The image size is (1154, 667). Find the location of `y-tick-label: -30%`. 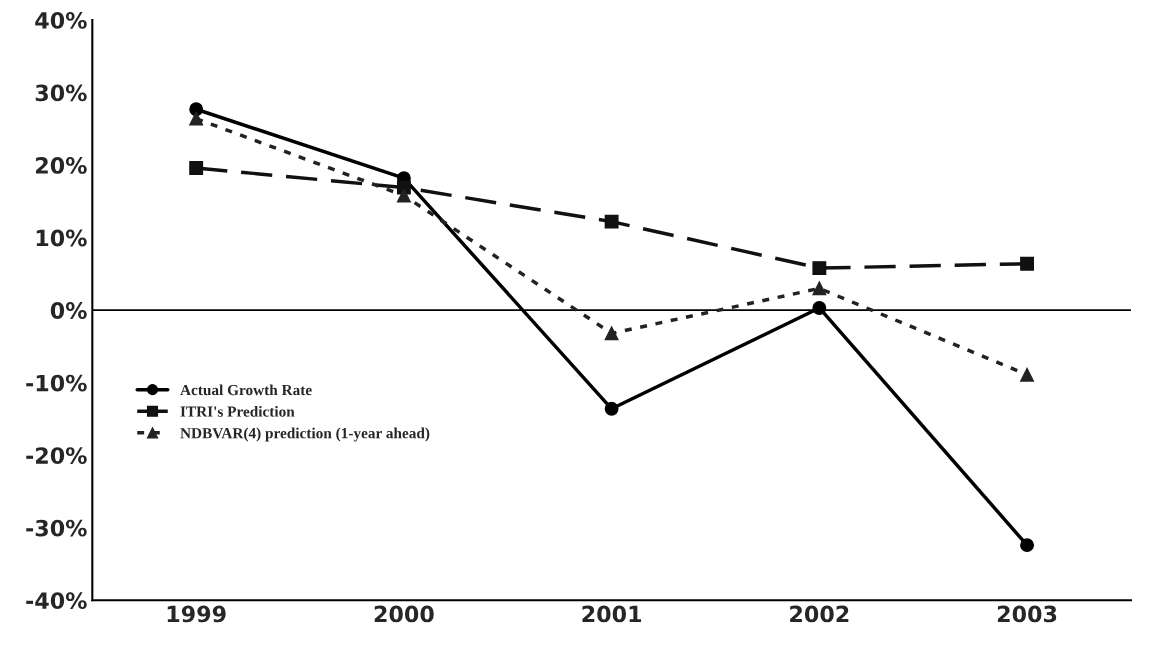

y-tick-label: -30% is located at coordinates (56, 528).